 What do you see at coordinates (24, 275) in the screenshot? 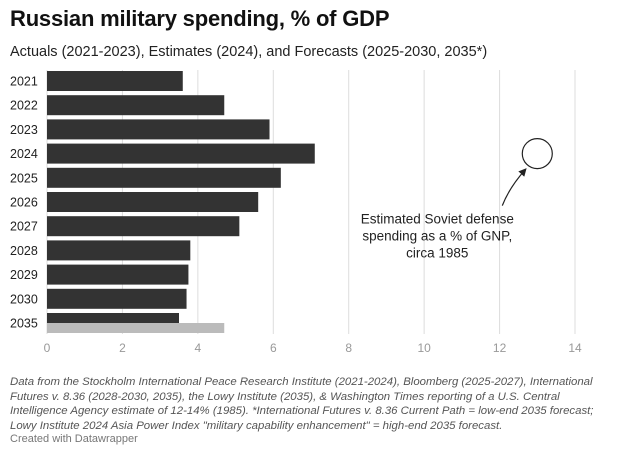
I see `y-tick-label: 2029` at bounding box center [24, 275].